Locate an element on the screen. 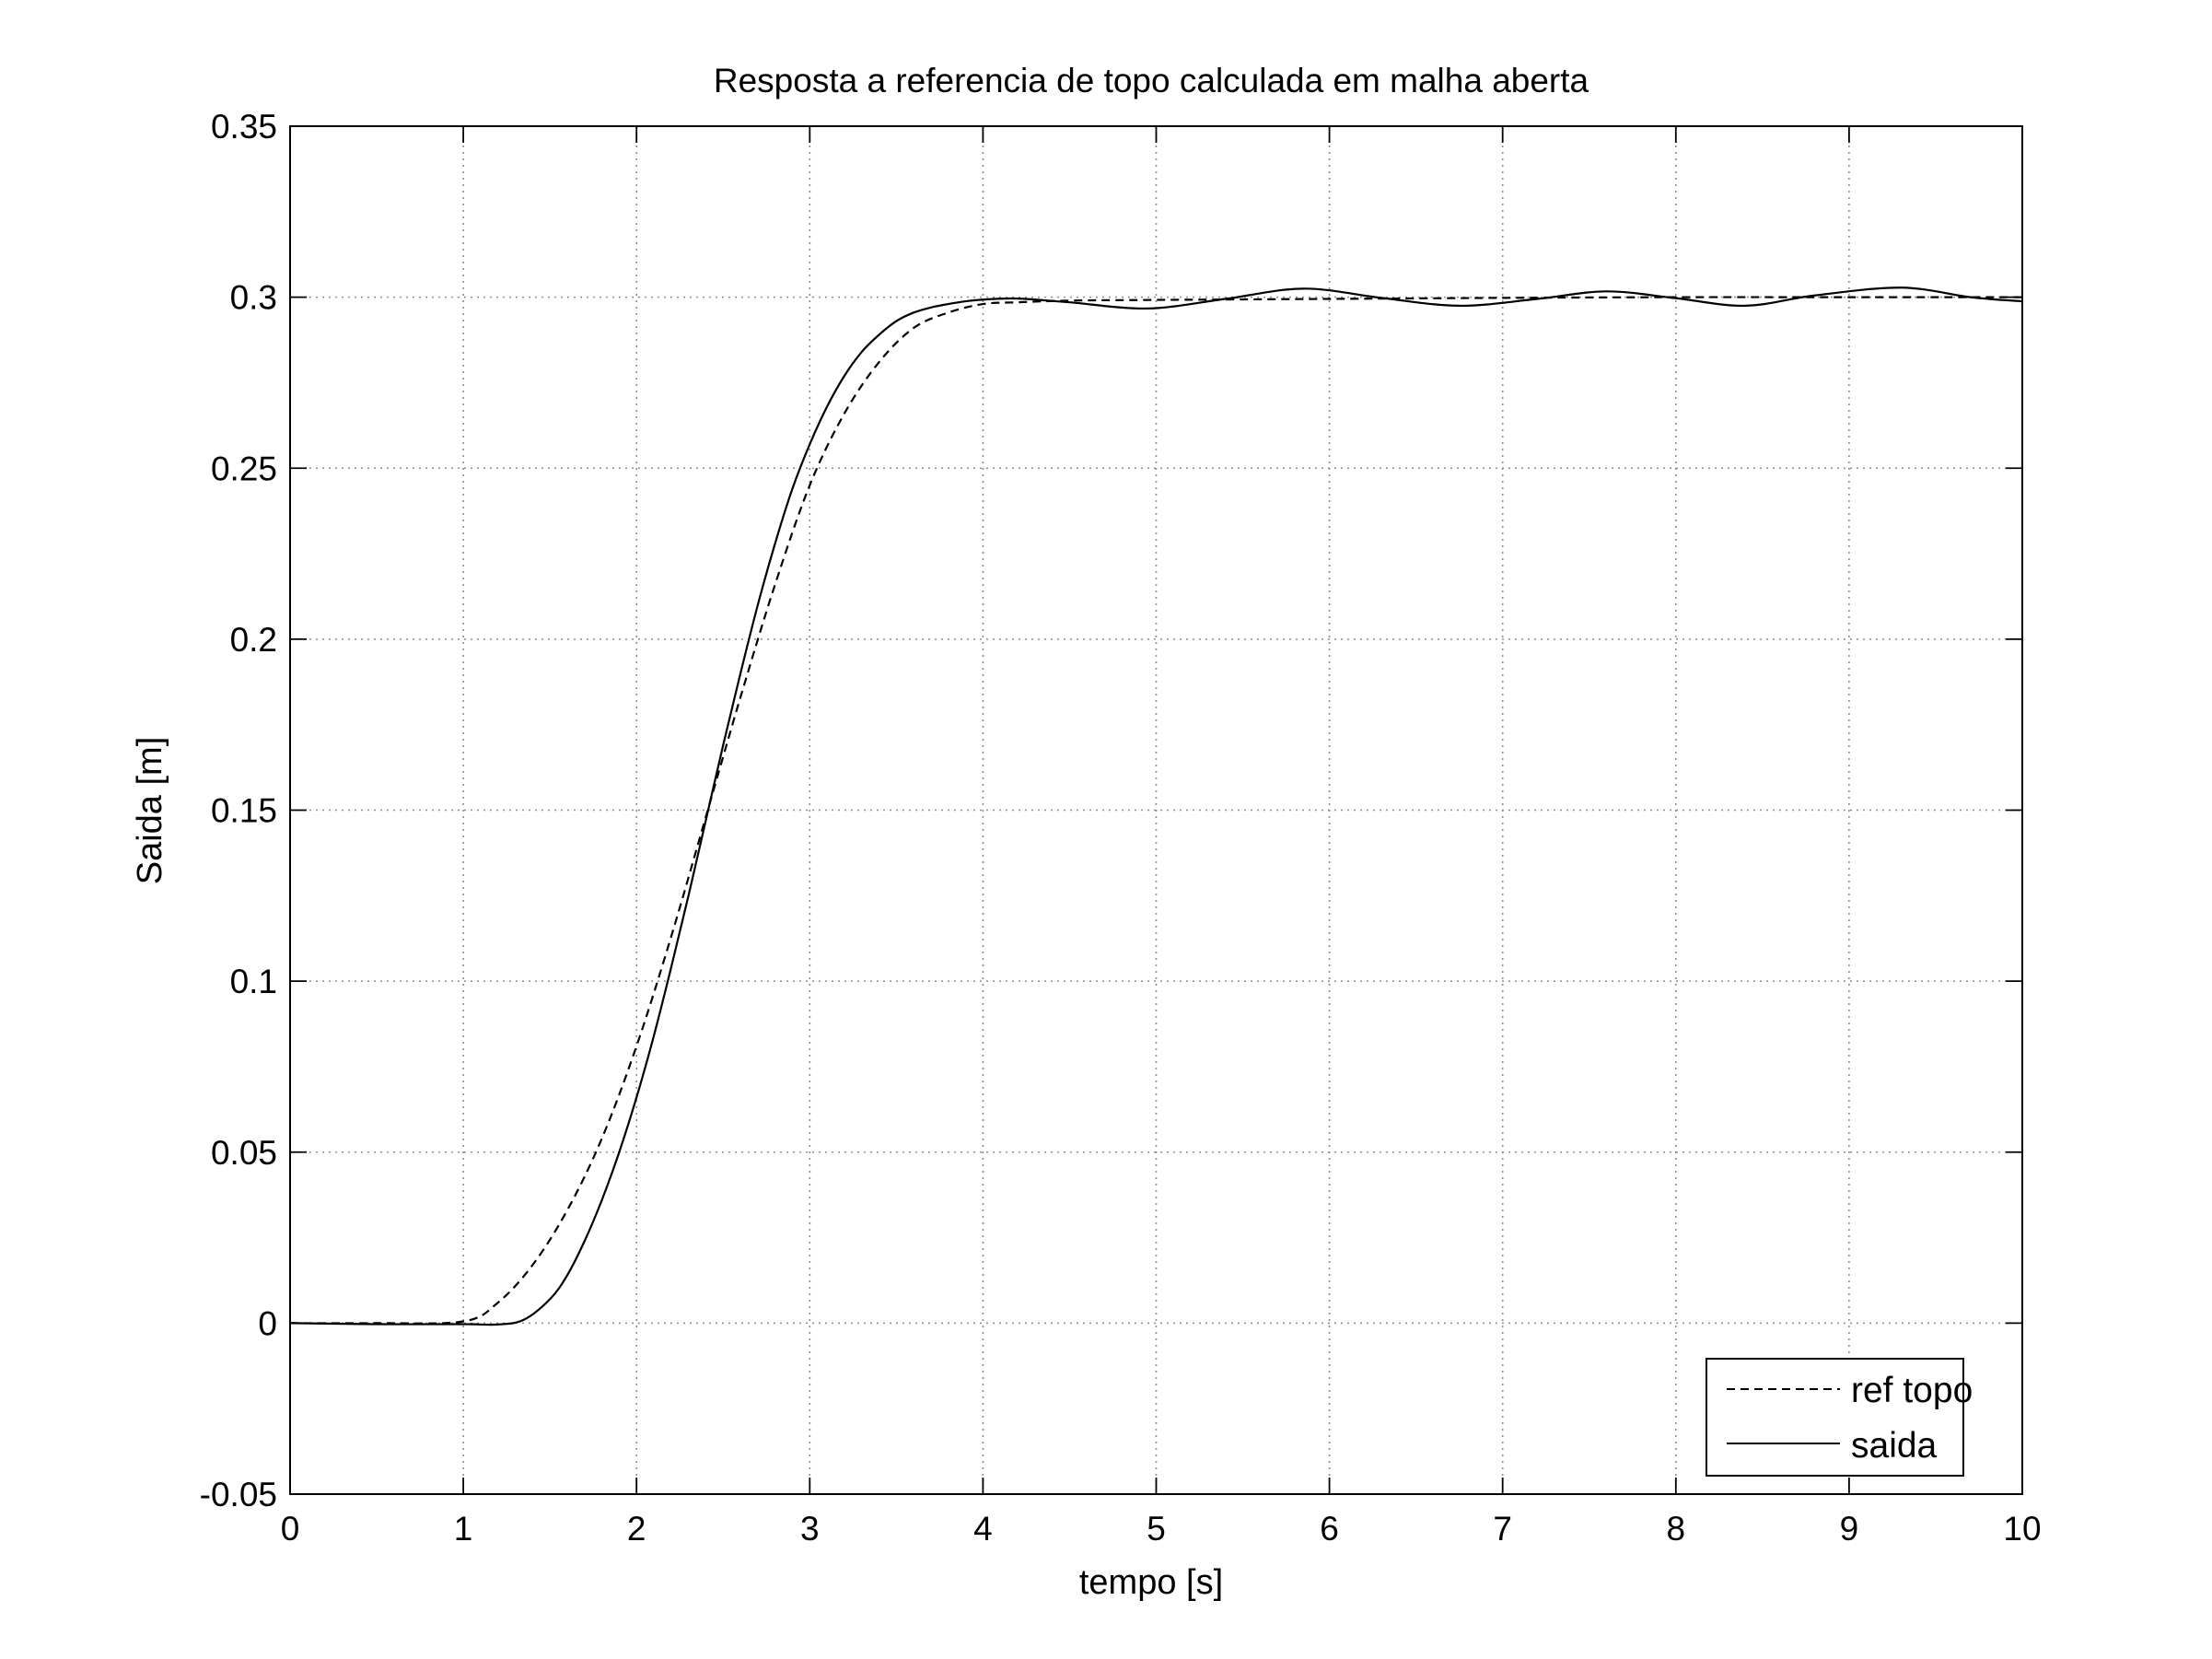 Image resolution: width=2212 pixels, height=1659 pixels. x-tick-label: 0 is located at coordinates (291, 1529).